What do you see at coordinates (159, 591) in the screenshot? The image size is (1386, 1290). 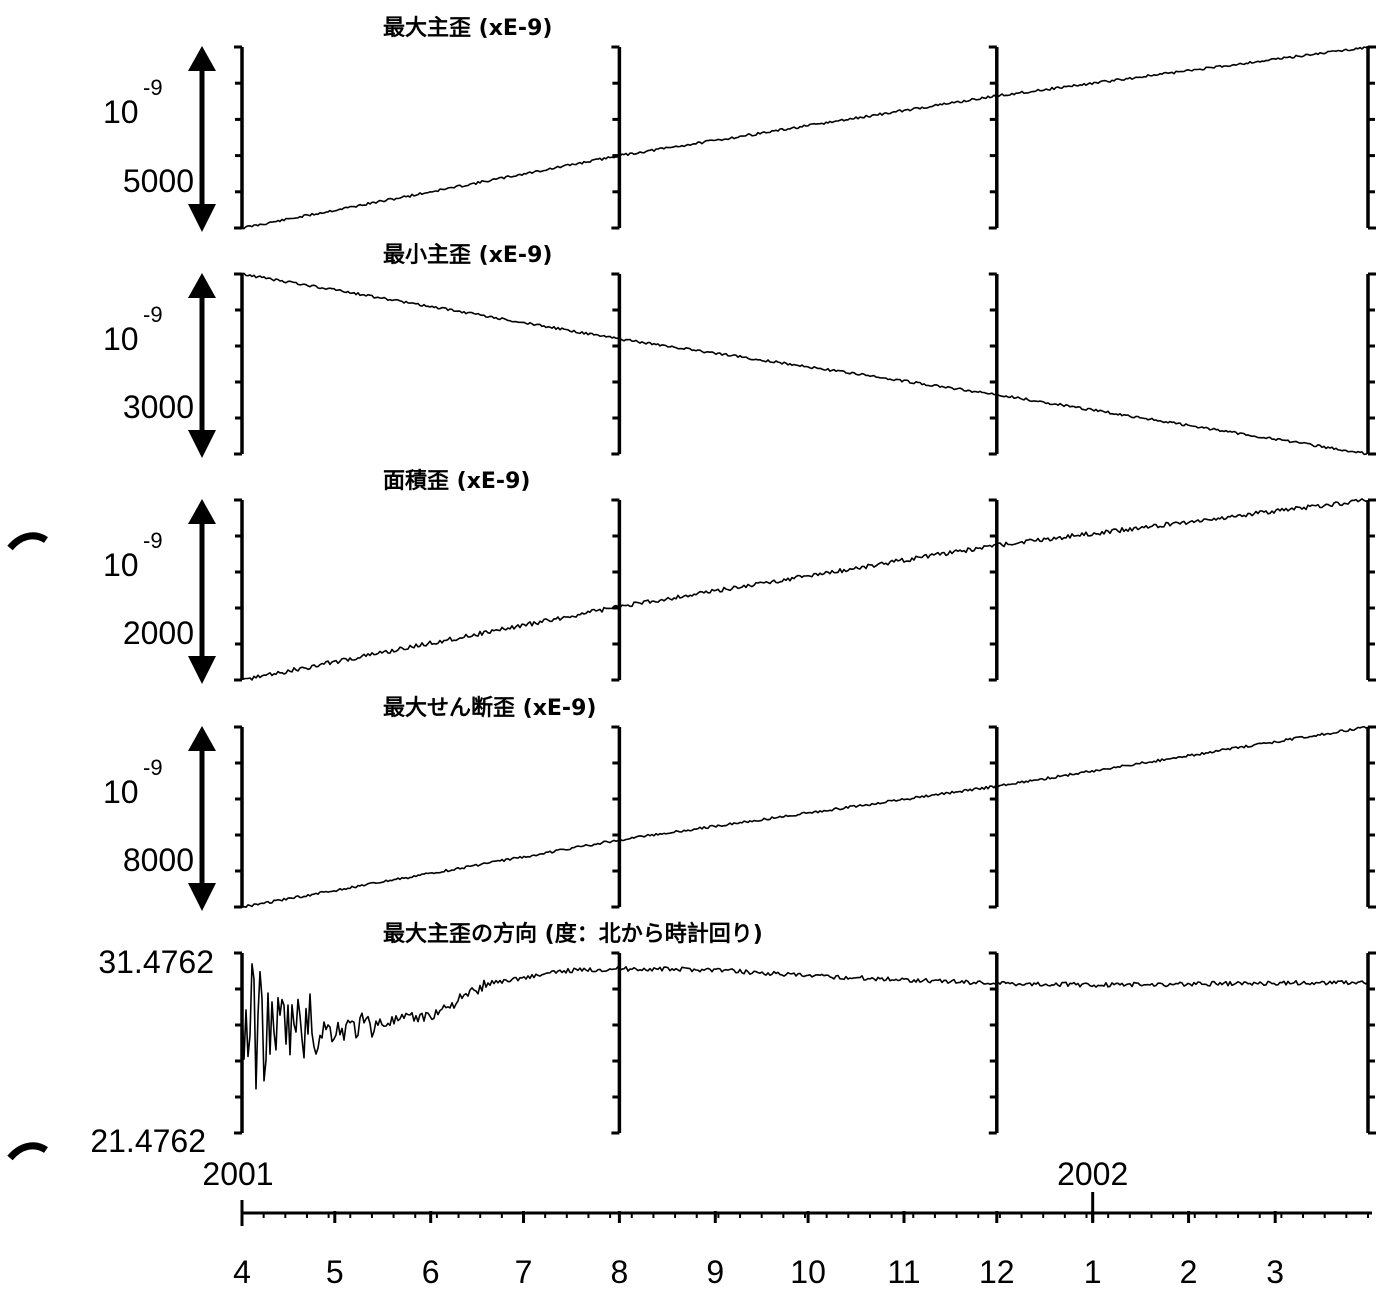 I see `scale-bar: 10-9 2000` at bounding box center [159, 591].